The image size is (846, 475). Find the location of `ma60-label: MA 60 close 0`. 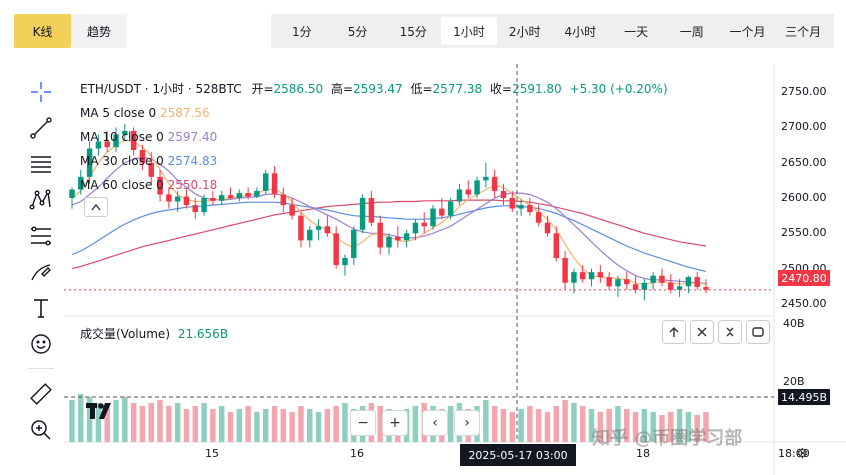

ma60-label: MA 60 close 0 is located at coordinates (122, 185).